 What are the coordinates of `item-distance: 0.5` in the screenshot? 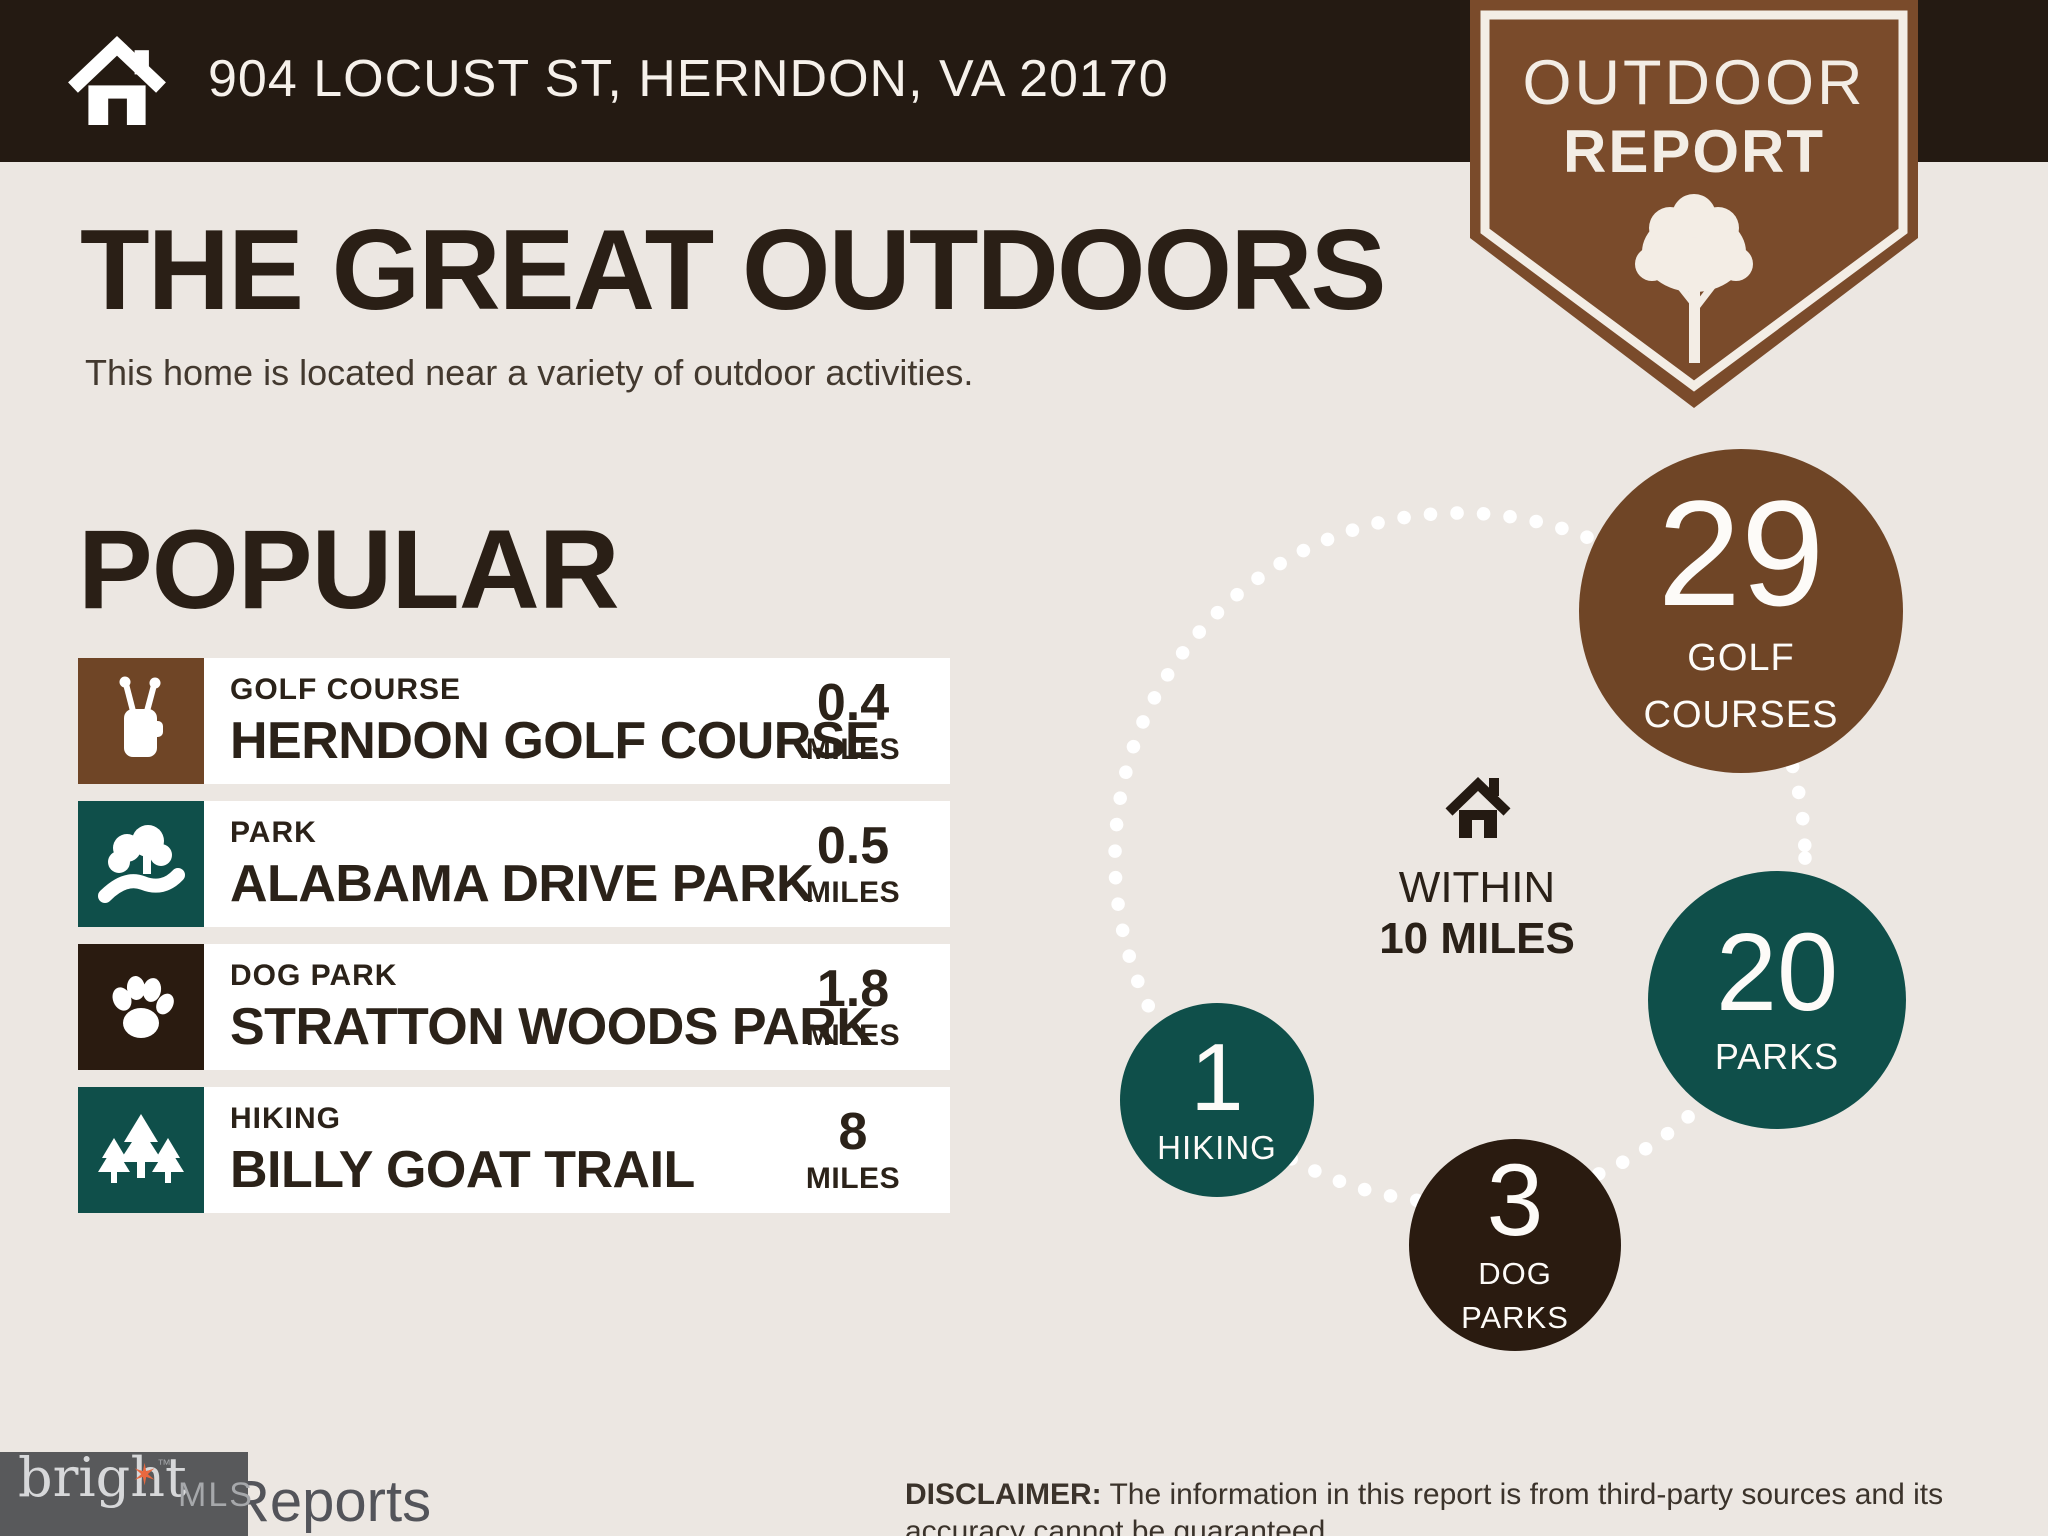 It's located at (853, 846).